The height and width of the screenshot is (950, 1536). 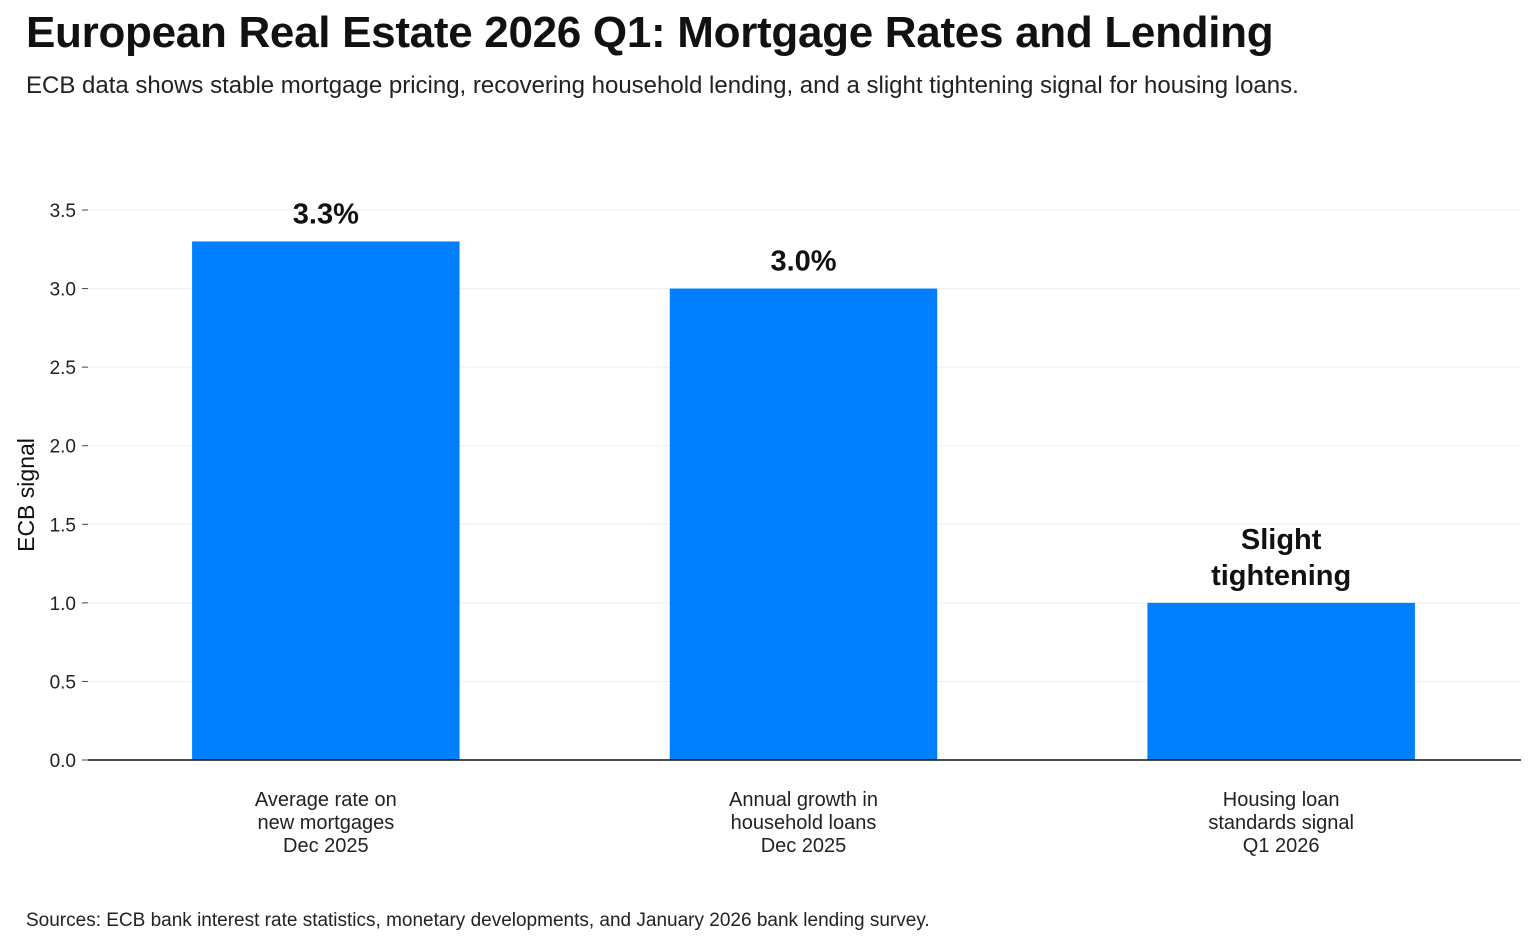 I want to click on data-label: 3.3%, so click(x=326, y=214).